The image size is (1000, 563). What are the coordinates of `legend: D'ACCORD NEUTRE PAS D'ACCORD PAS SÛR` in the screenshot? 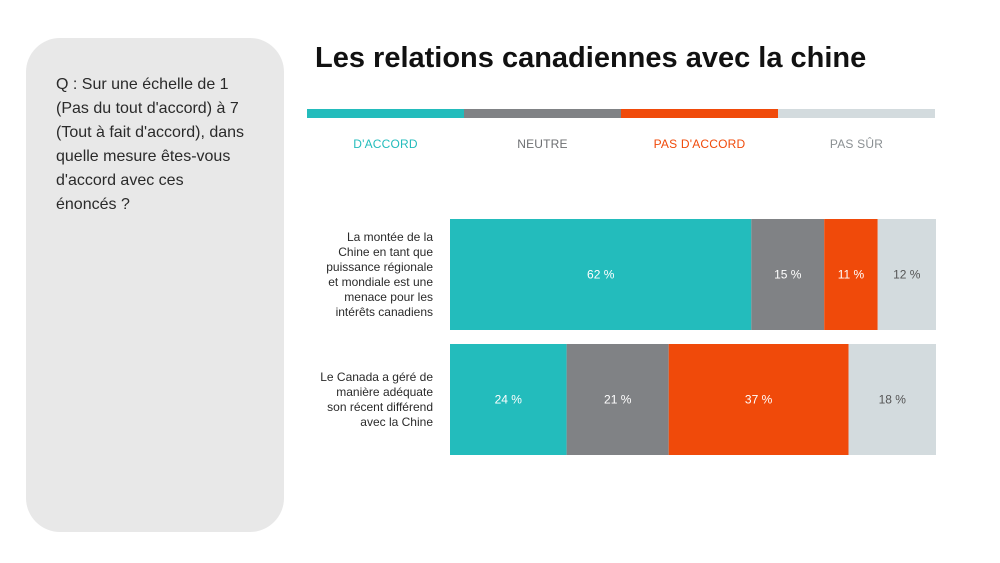 It's located at (621, 144).